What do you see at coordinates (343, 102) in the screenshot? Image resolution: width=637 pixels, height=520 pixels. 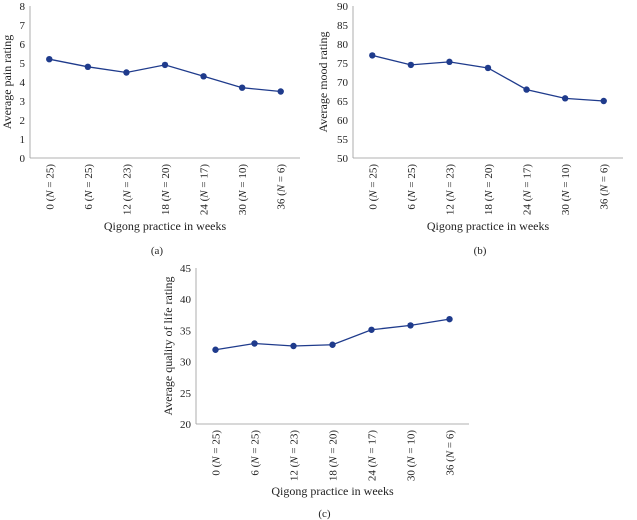 I see `chart-1-y-tick-label: 65` at bounding box center [343, 102].